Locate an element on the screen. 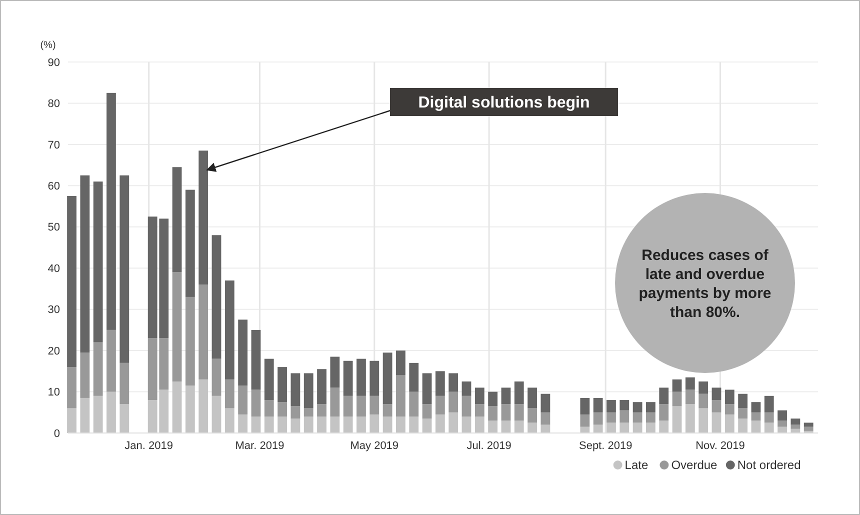 Image resolution: width=860 pixels, height=515 pixels. y-tick-label: 30 is located at coordinates (54, 310).